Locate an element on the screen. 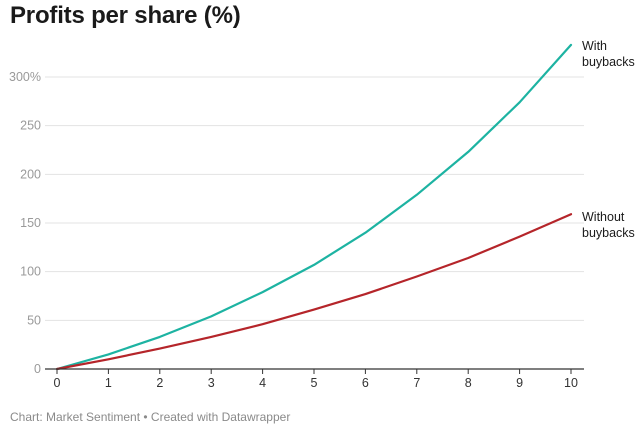  x-axis: 0 1 2 3 4 5 6 7 8 9 10 is located at coordinates (314, 379).